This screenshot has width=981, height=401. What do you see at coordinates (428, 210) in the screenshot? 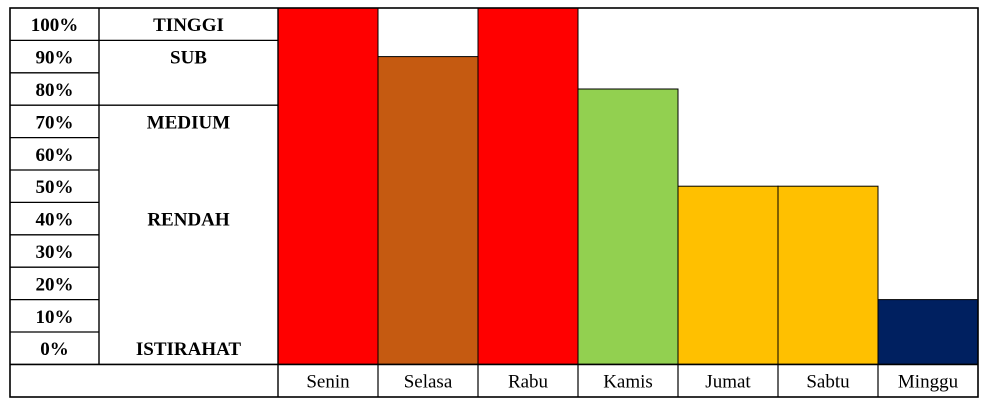
I see `bar-selasa` at bounding box center [428, 210].